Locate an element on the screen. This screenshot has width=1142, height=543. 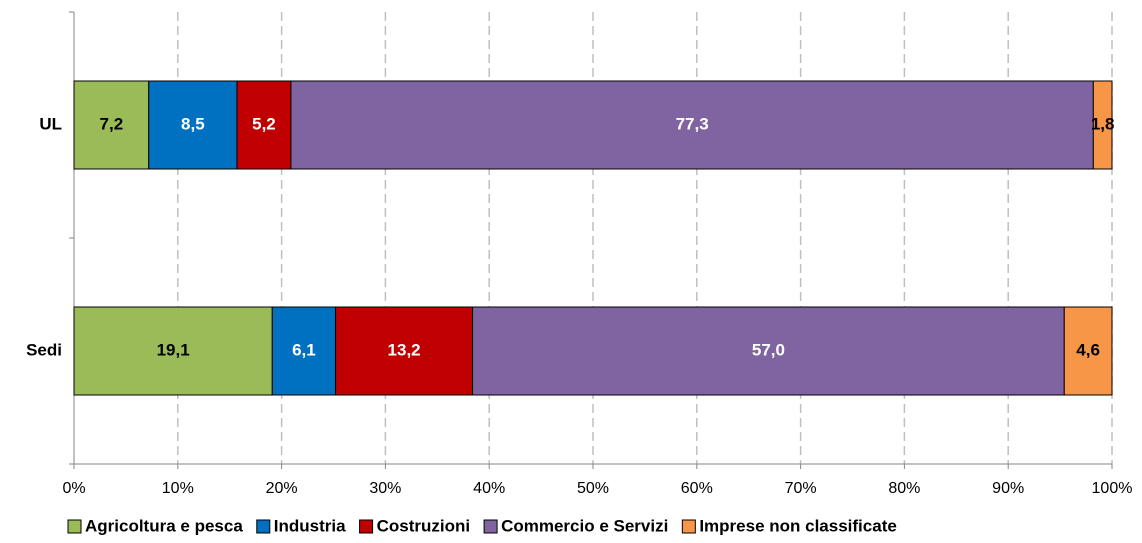
x-tick-label: 50% is located at coordinates (593, 488).